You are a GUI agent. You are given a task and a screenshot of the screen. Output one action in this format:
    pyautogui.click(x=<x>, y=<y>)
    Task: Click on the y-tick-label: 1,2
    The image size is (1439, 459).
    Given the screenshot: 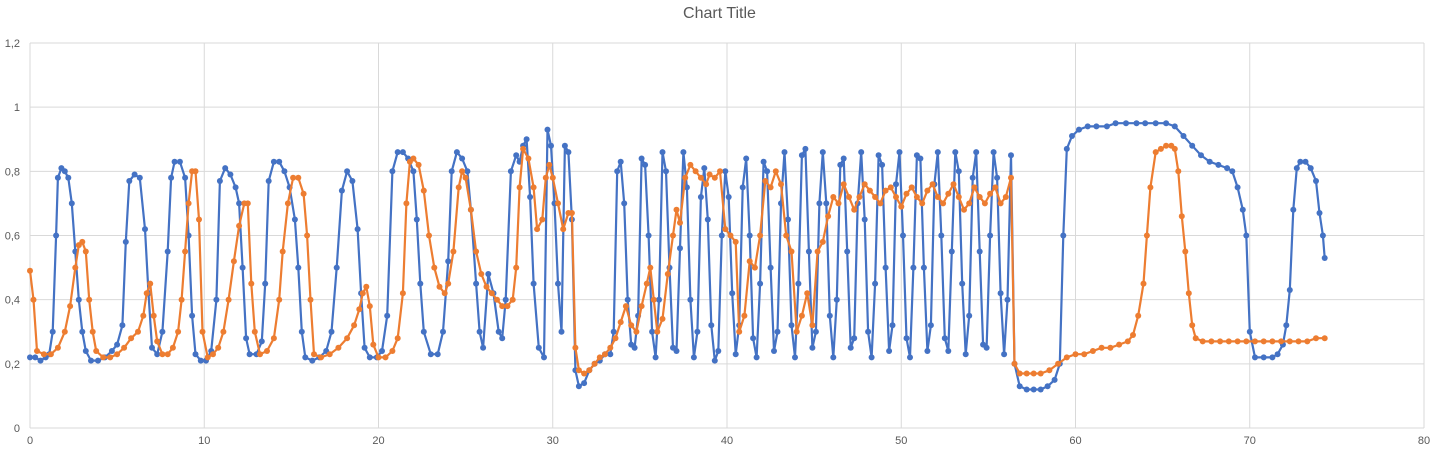 What is the action you would take?
    pyautogui.click(x=12, y=44)
    